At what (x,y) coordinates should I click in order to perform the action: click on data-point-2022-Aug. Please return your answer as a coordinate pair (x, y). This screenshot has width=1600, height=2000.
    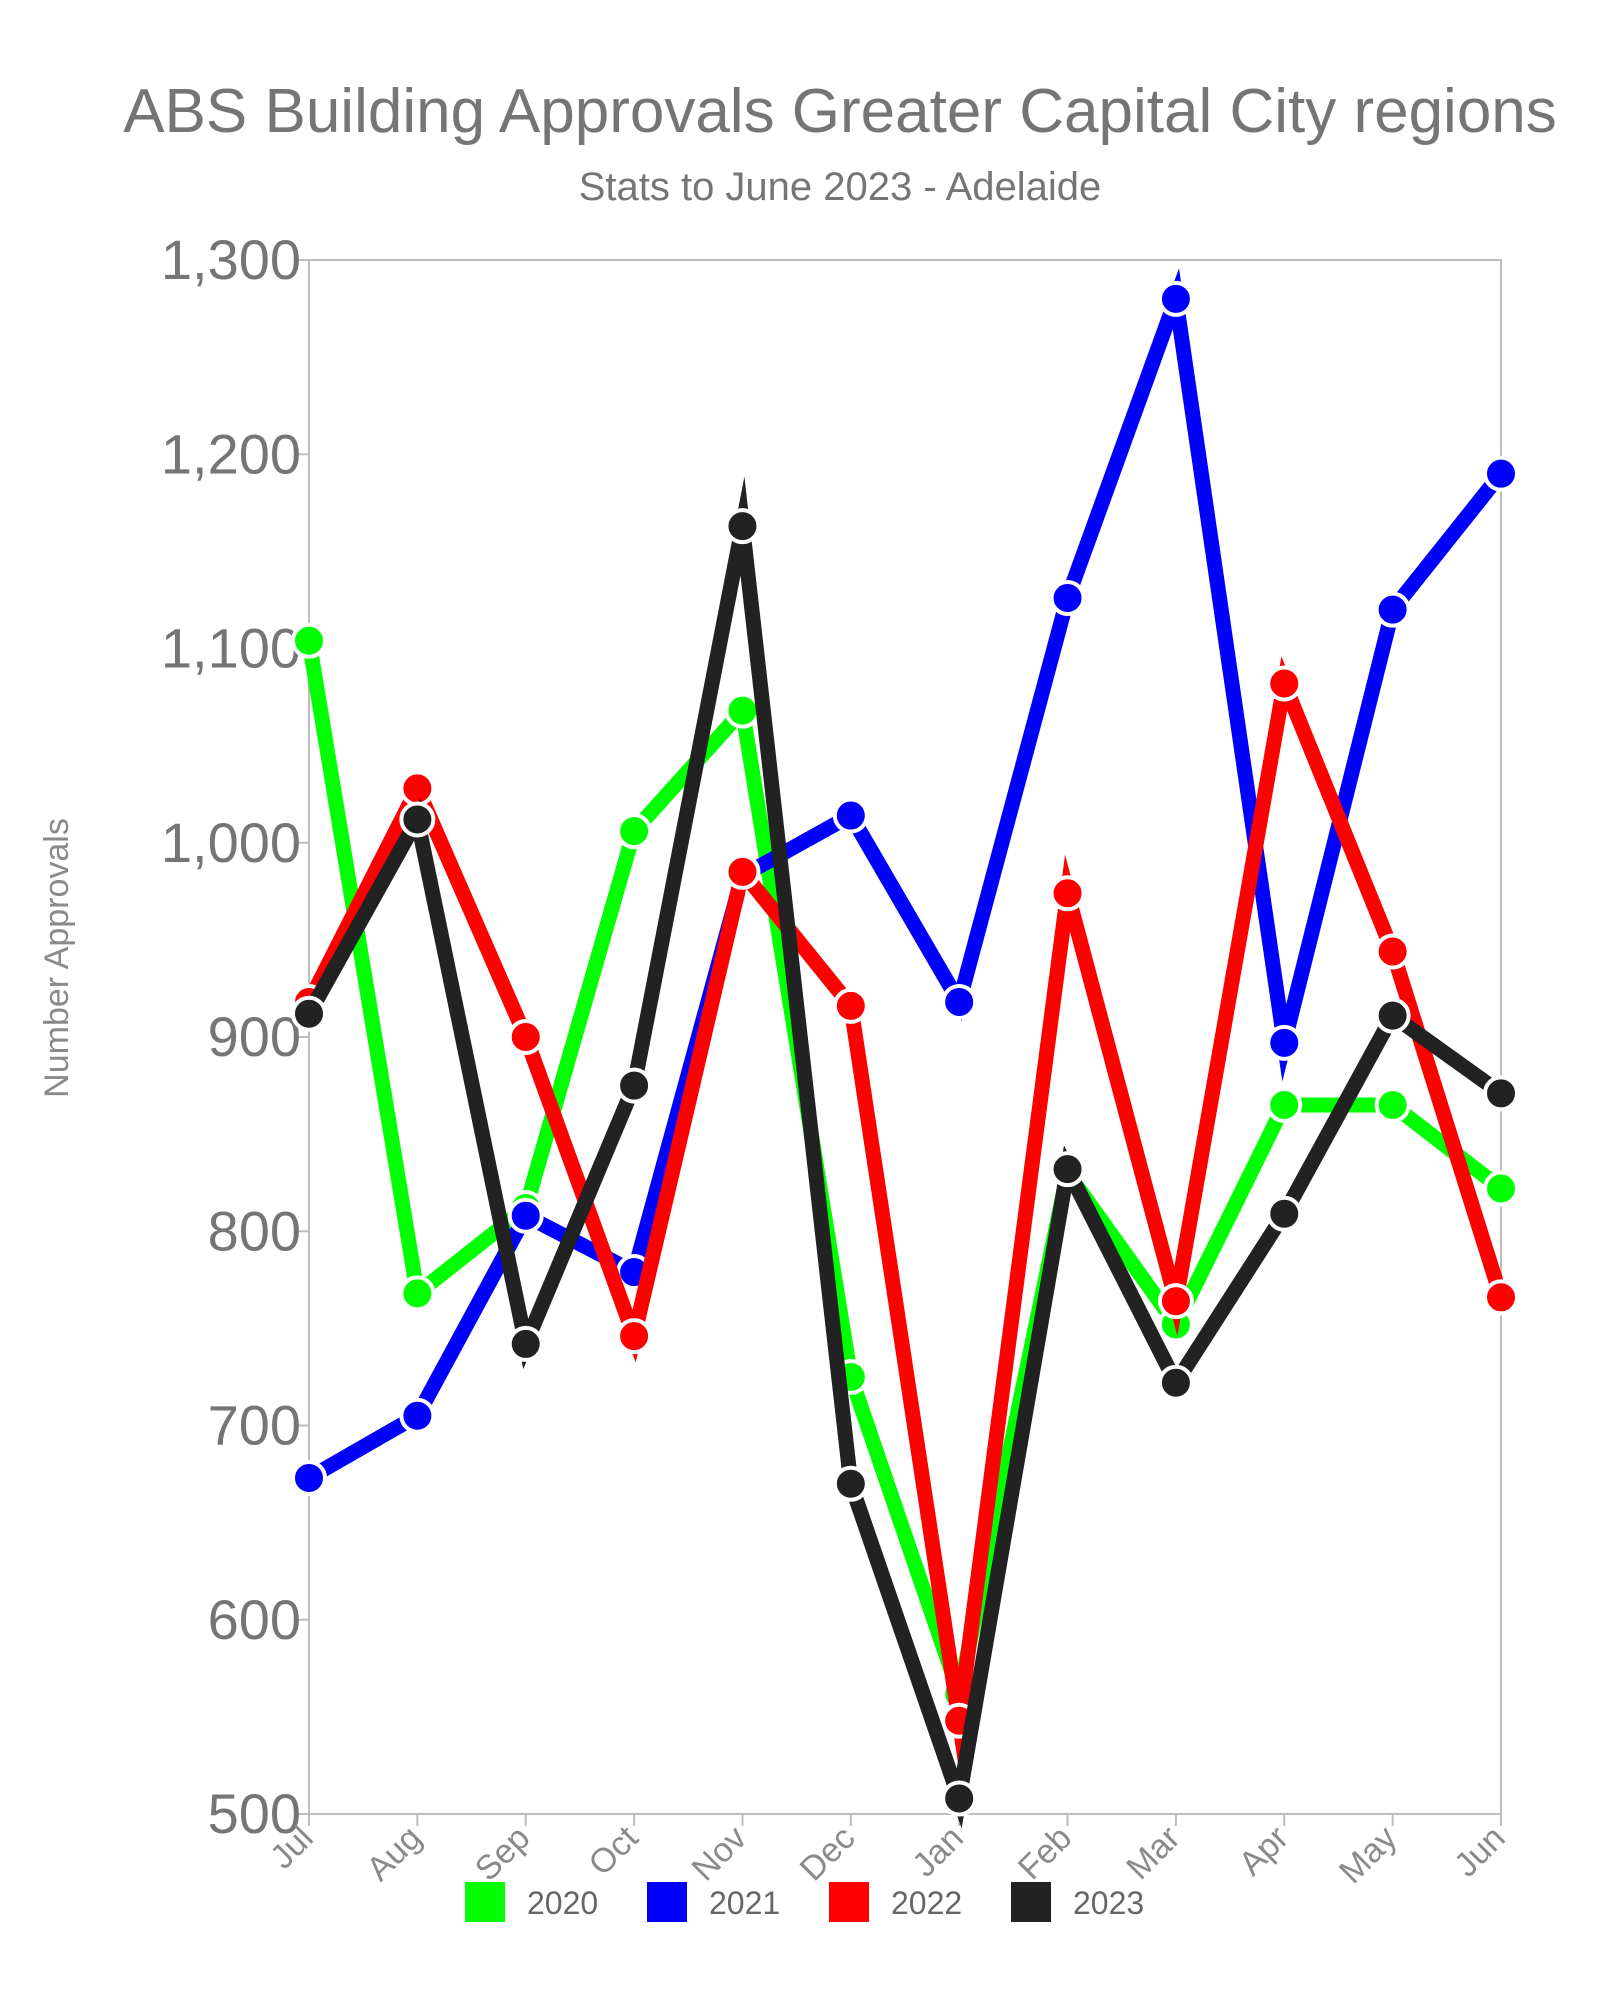
    Looking at the image, I should click on (417, 788).